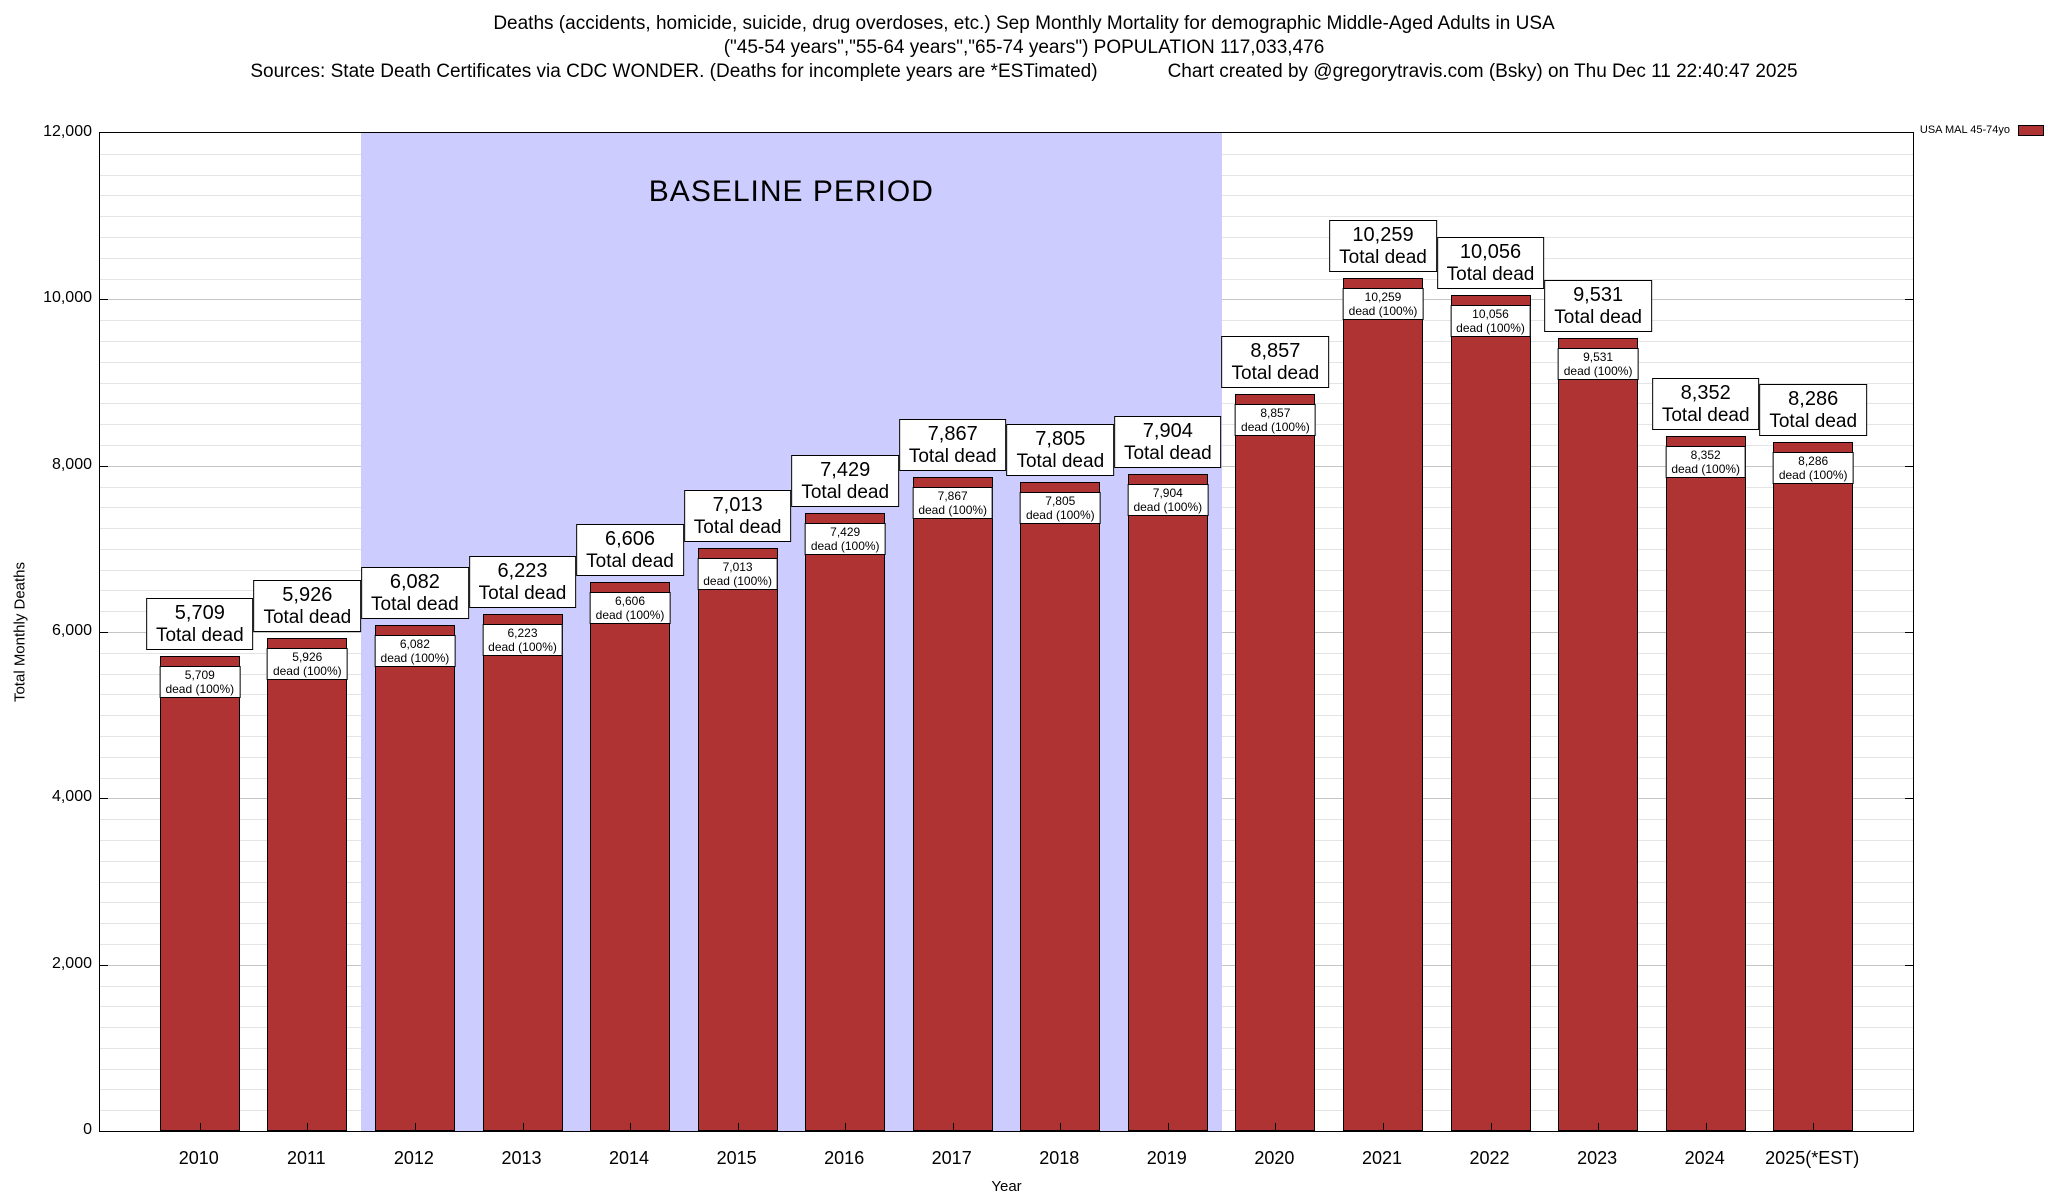 This screenshot has width=2048, height=1200. What do you see at coordinates (737, 504) in the screenshot?
I see `bar-total-value: 7,013` at bounding box center [737, 504].